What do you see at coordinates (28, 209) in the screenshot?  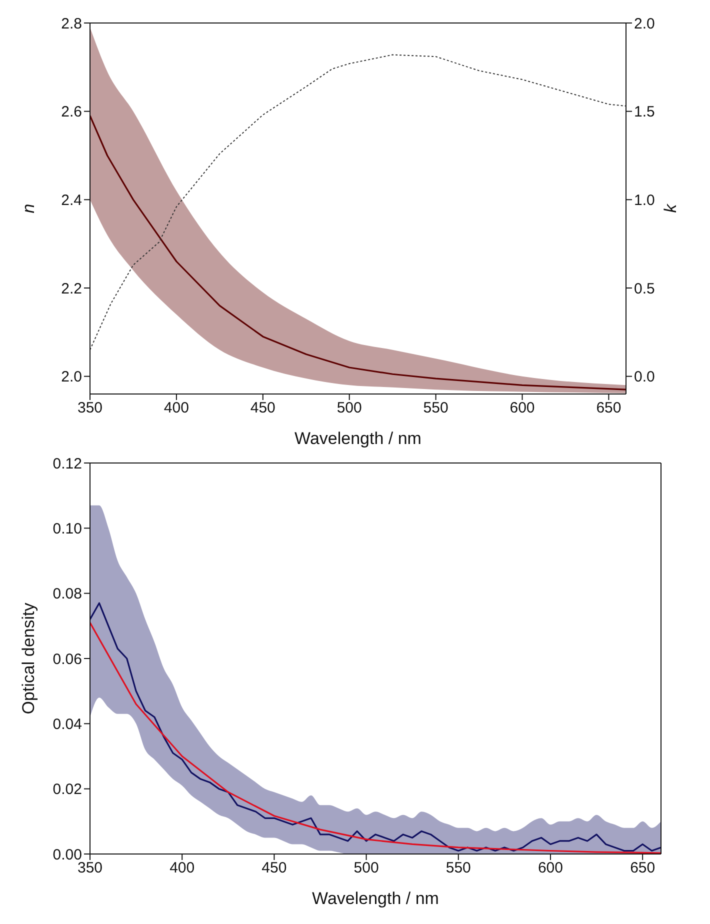 I see `y-axis-title: n` at bounding box center [28, 209].